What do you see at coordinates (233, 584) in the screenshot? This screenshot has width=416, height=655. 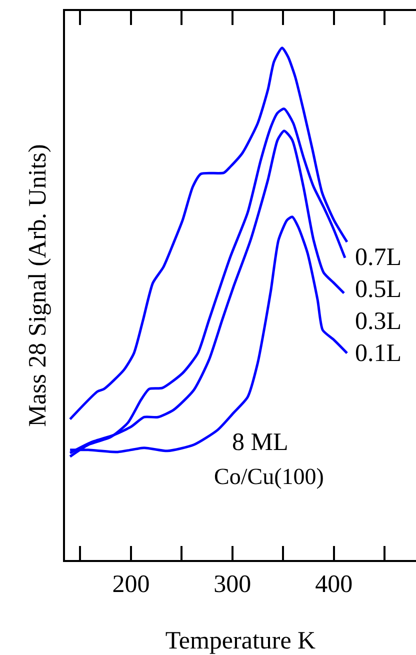 I see `x-tick-label: 300` at bounding box center [233, 584].